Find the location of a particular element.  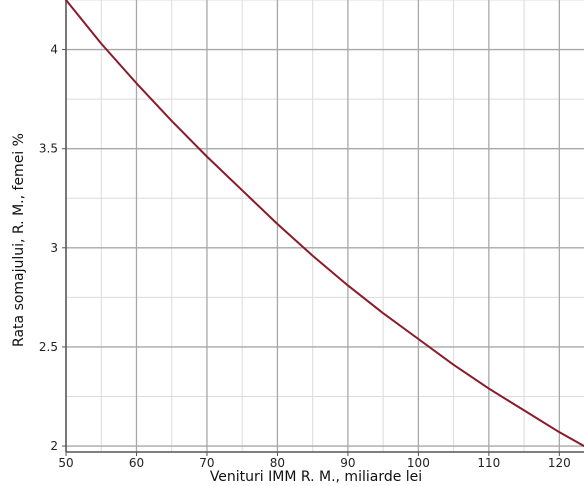

x-tick-label: 110 is located at coordinates (488, 463).